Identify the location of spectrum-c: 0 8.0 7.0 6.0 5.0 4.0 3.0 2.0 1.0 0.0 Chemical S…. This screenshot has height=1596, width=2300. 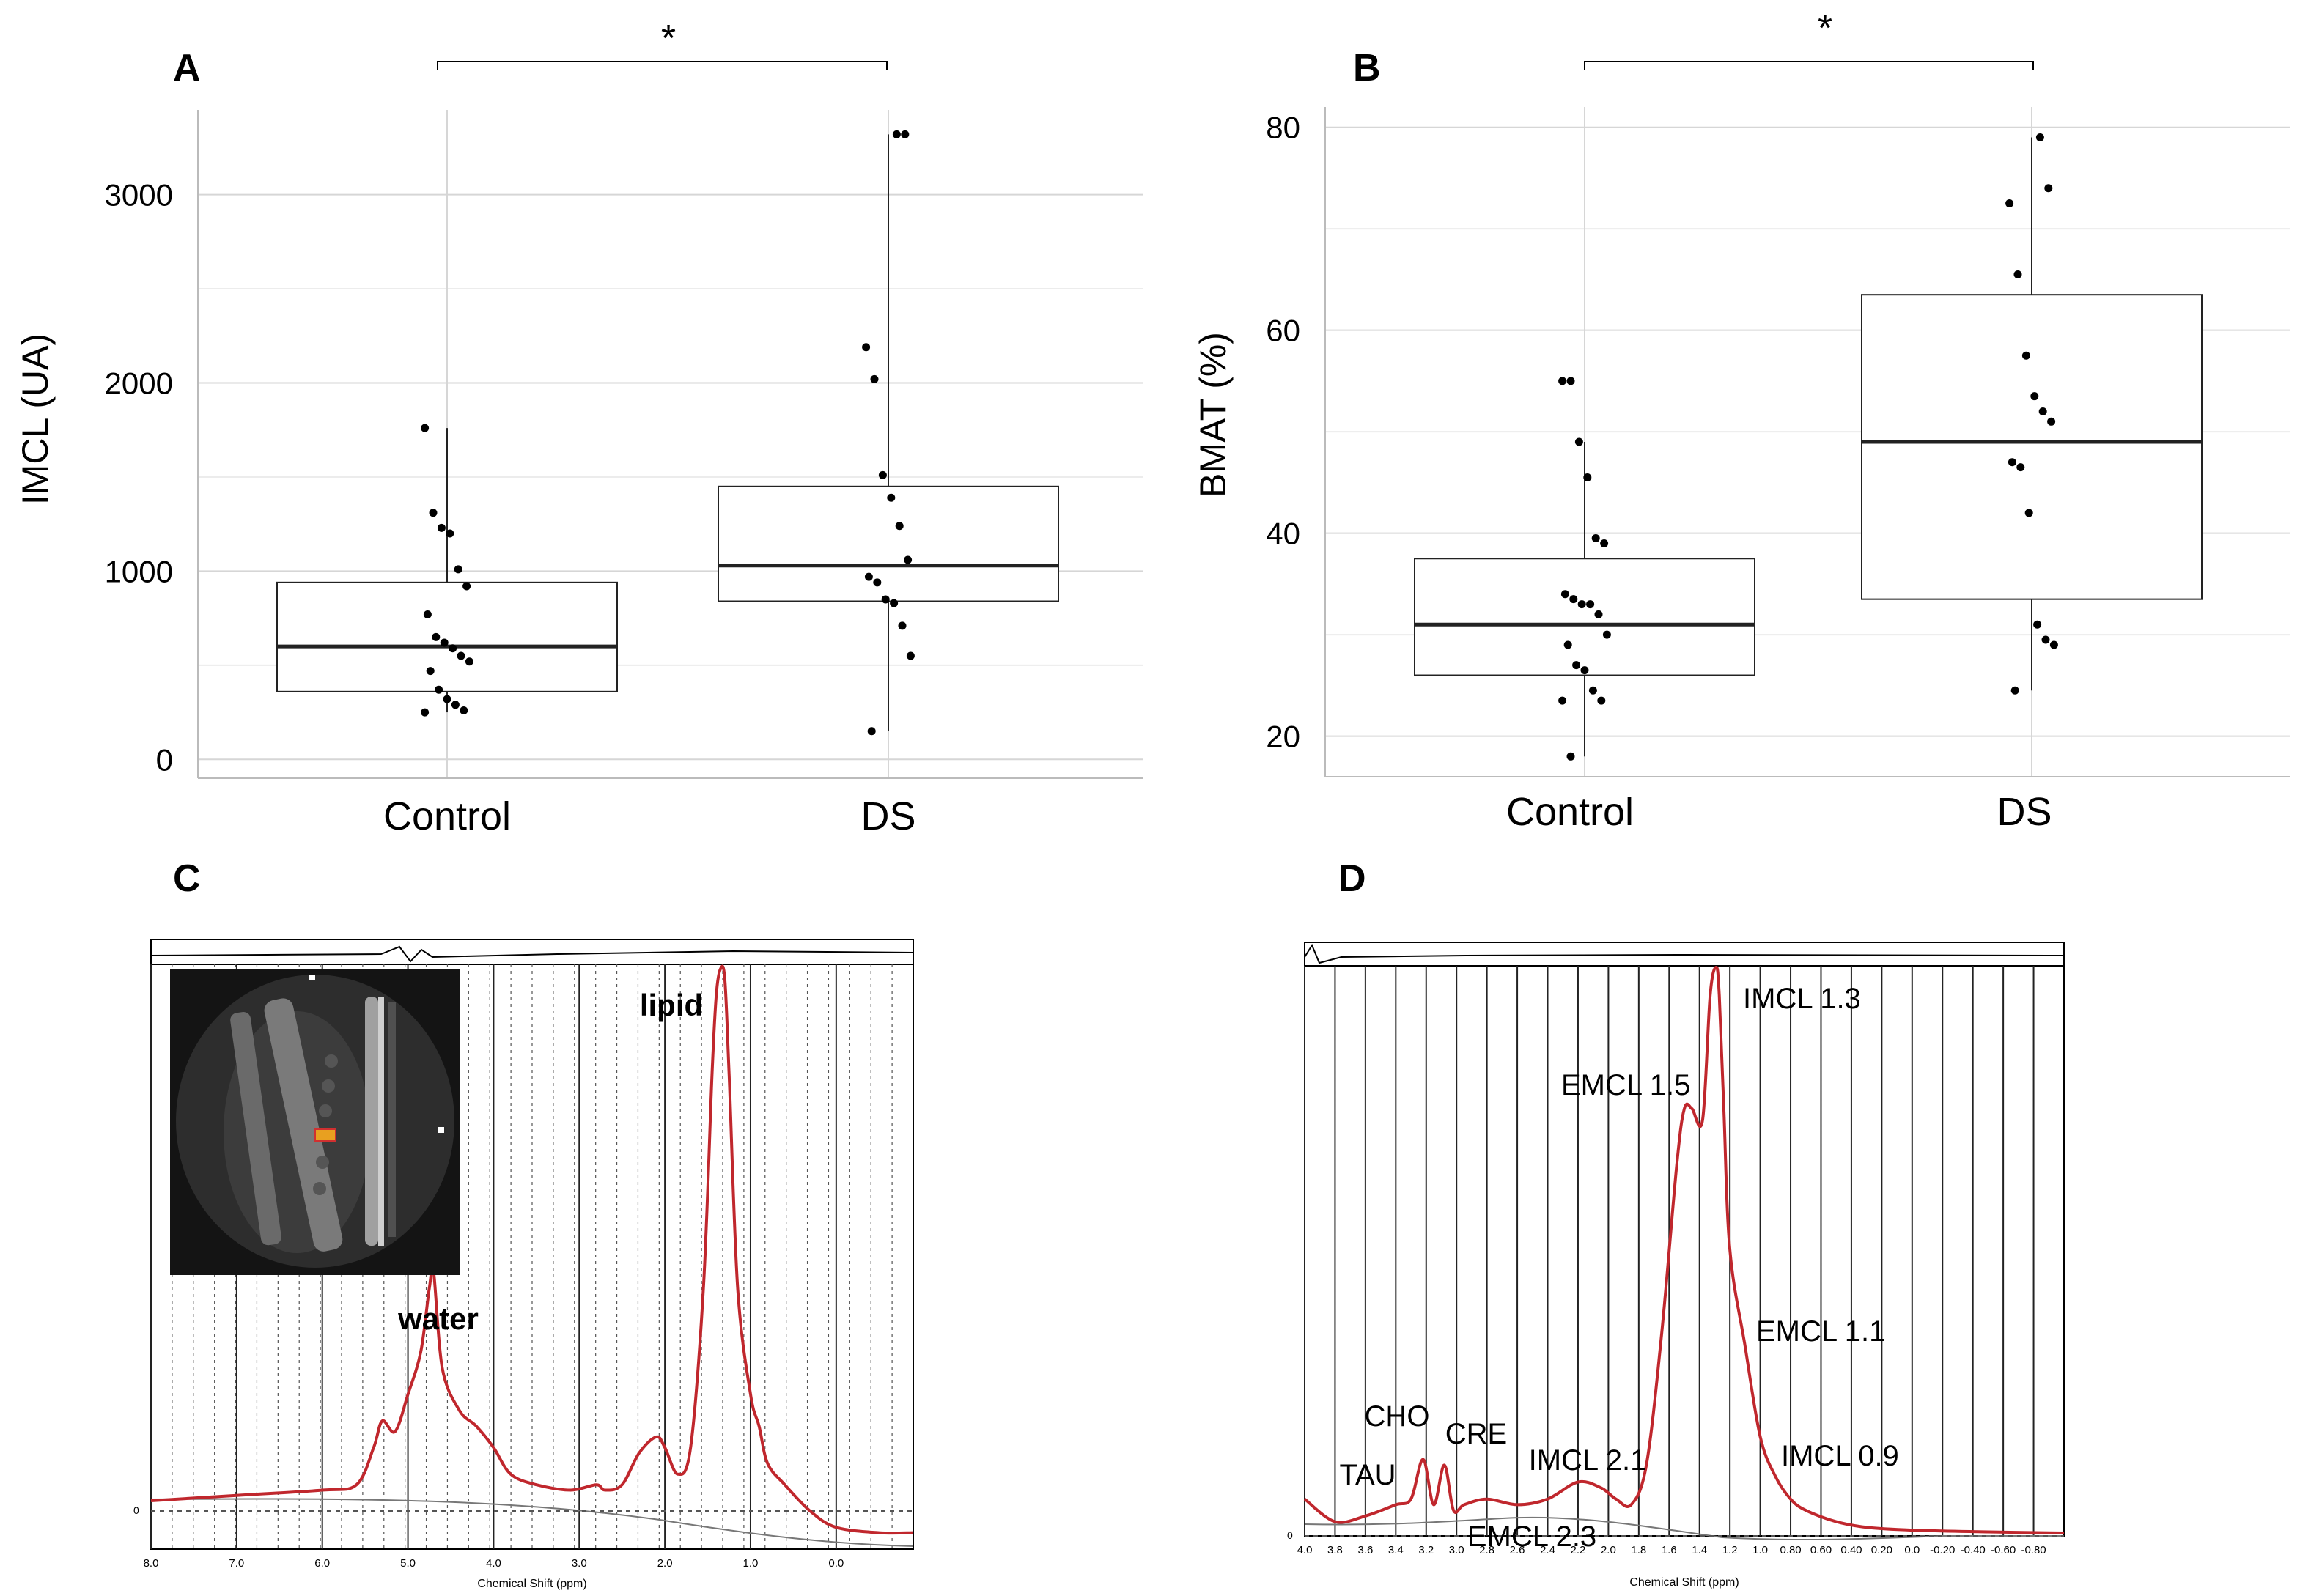
(524, 1264).